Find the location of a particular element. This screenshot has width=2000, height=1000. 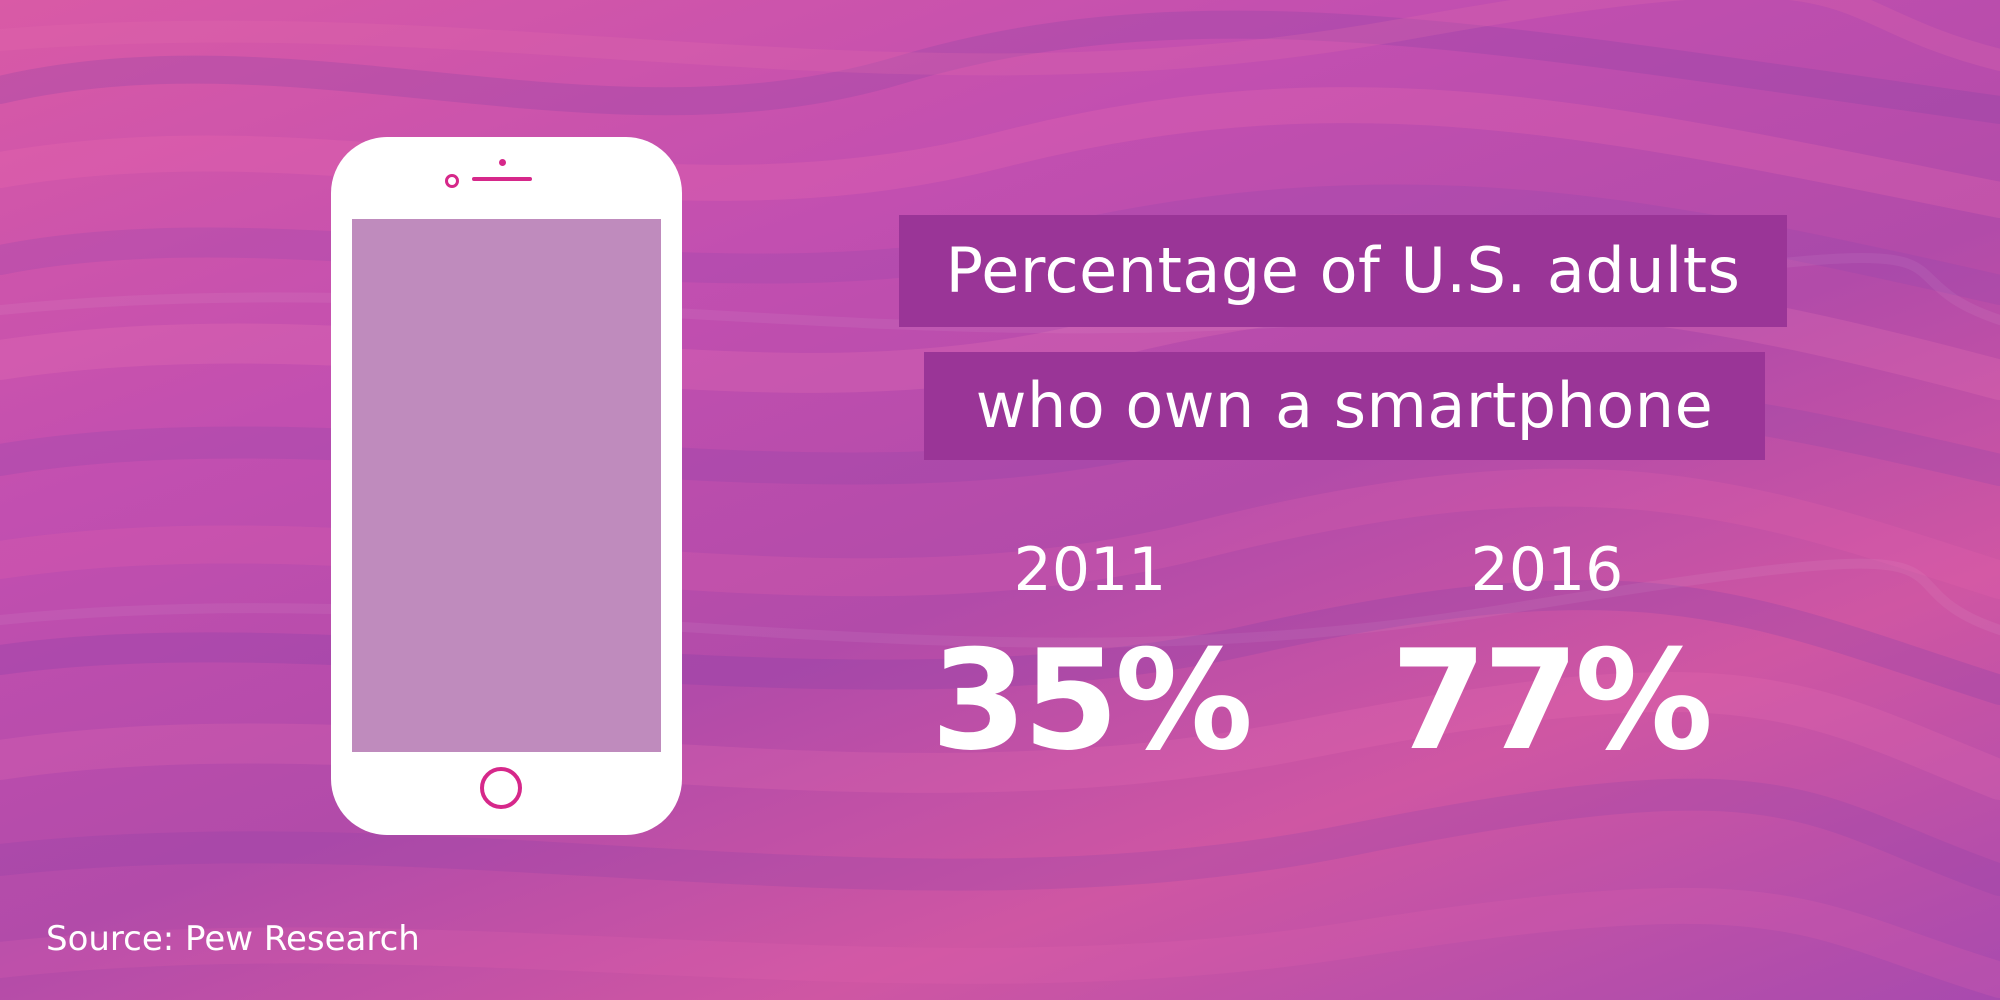

title-line-1: Percentage of U.S. adults is located at coordinates (1343, 271).